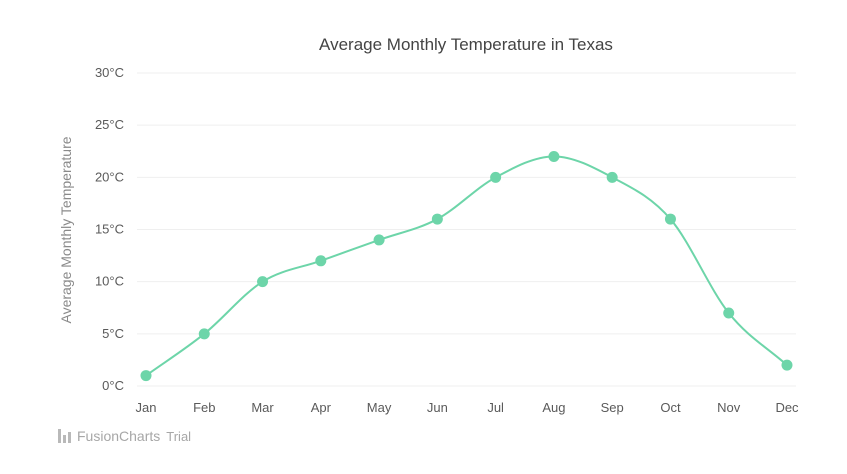 Image resolution: width=847 pixels, height=474 pixels. I want to click on x-tick-label: May, so click(379, 407).